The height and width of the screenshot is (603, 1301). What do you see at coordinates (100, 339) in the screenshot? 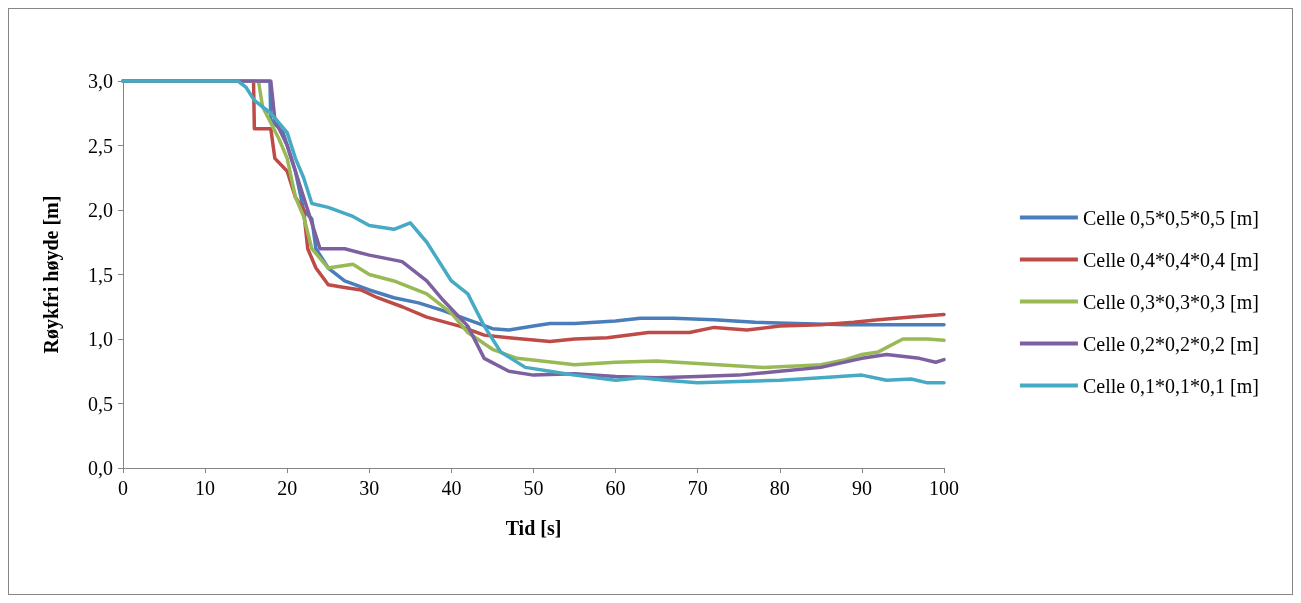
I see `y-tick-label: 1,0` at bounding box center [100, 339].